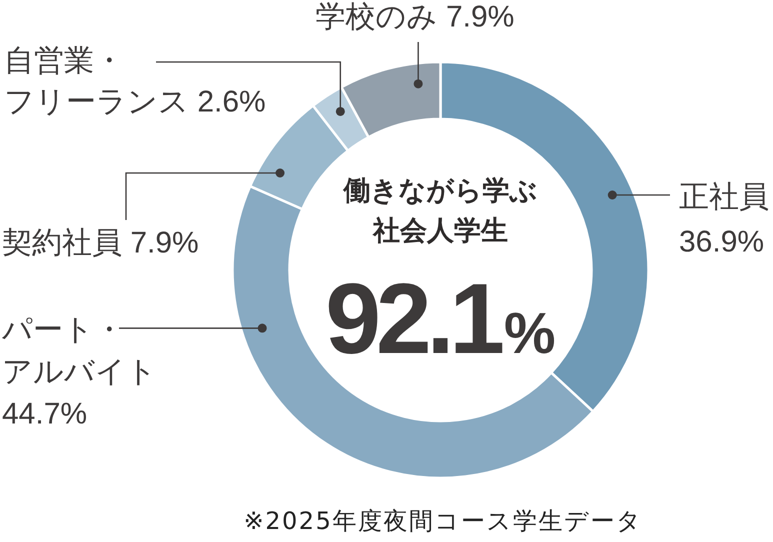 This screenshot has height=542, width=773. Describe the element at coordinates (415, 17) in the screenshot. I see `slice-label: 学校のみ 7.9%` at that location.